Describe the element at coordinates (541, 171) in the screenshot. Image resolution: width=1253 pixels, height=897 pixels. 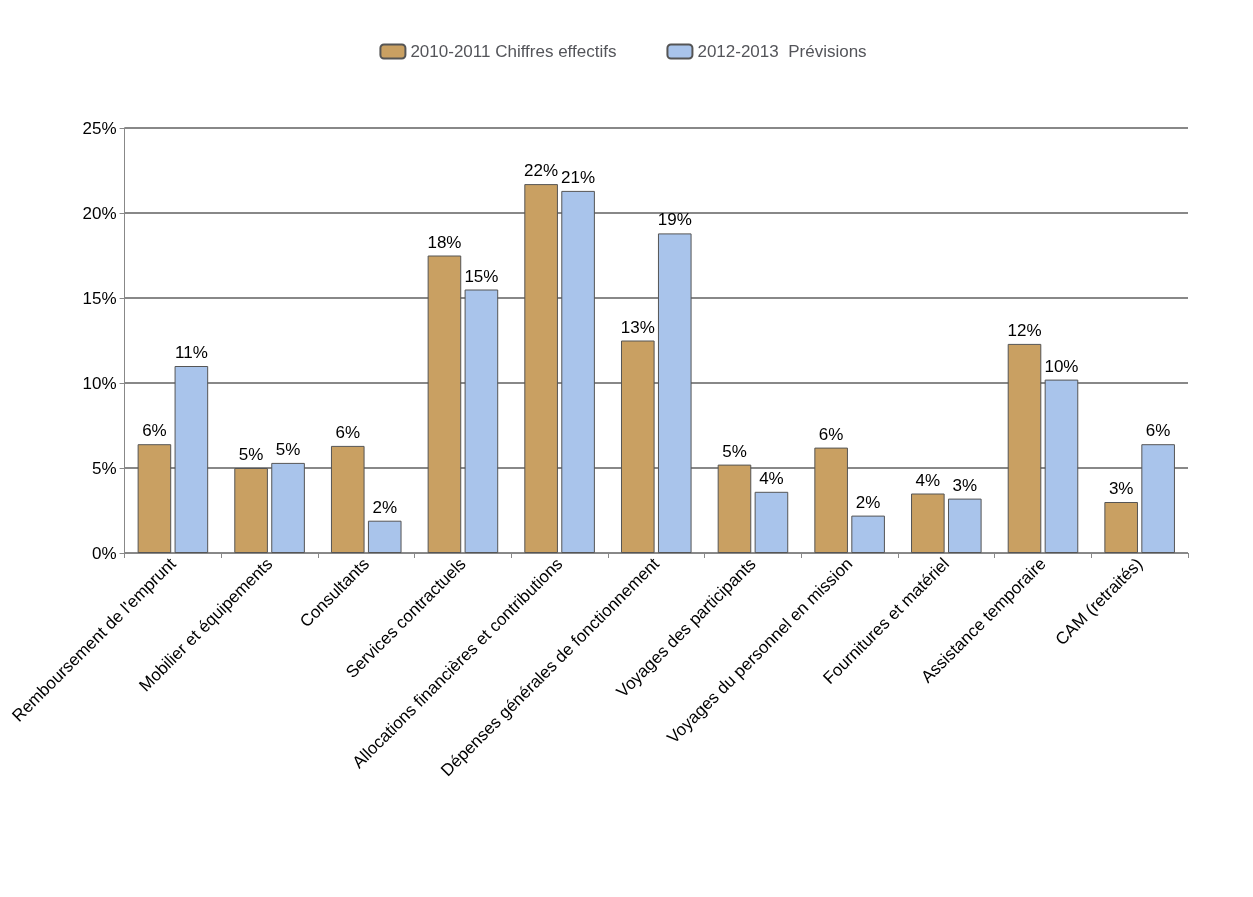
I see `data-label: 22%` at that location.